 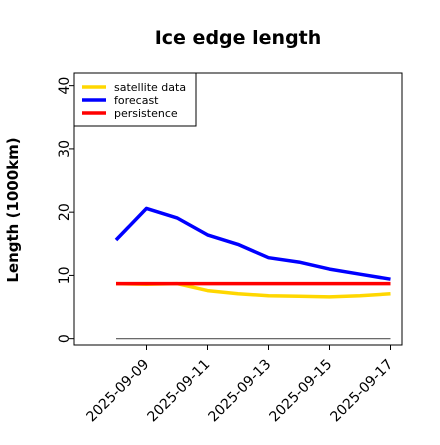 What do you see at coordinates (361, 391) in the screenshot?
I see `x-tick-label: 2025-09-17` at bounding box center [361, 391].